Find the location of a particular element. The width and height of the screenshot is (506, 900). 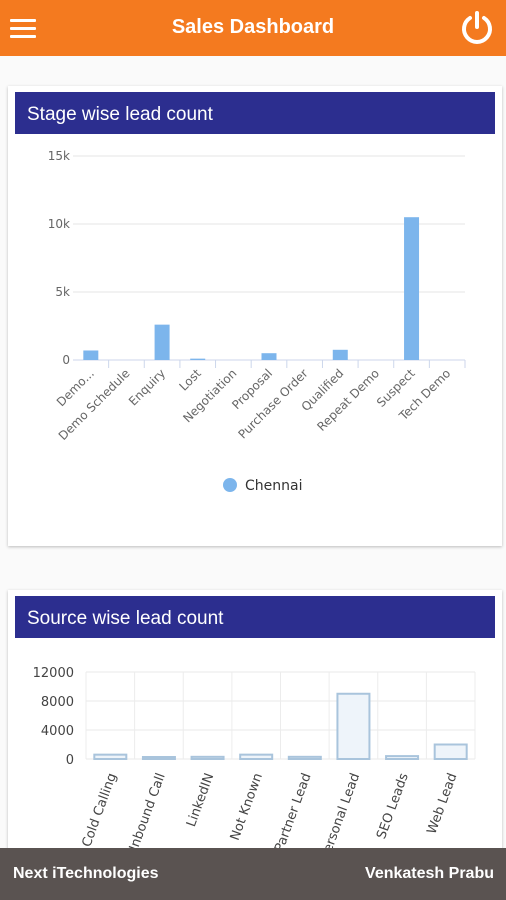

page-title: Sales Dashboard is located at coordinates (253, 27).